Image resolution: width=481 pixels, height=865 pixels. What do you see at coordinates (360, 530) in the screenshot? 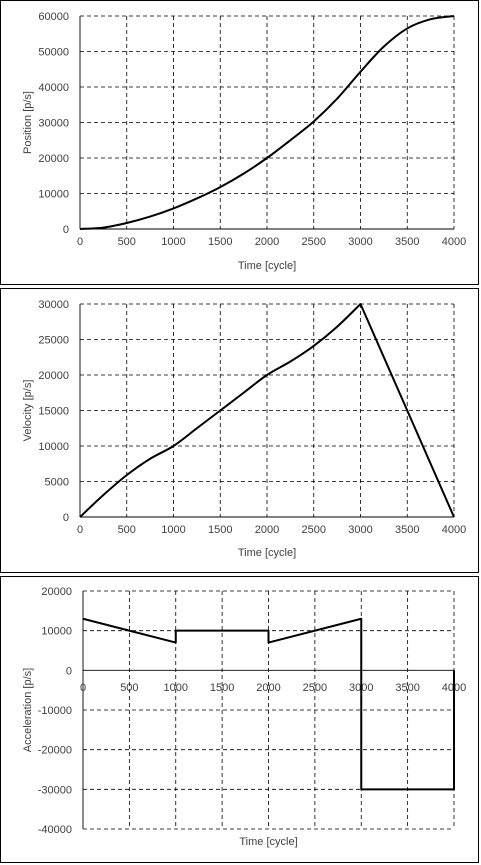
I see `velocity-xtick-label: 3000` at bounding box center [360, 530].